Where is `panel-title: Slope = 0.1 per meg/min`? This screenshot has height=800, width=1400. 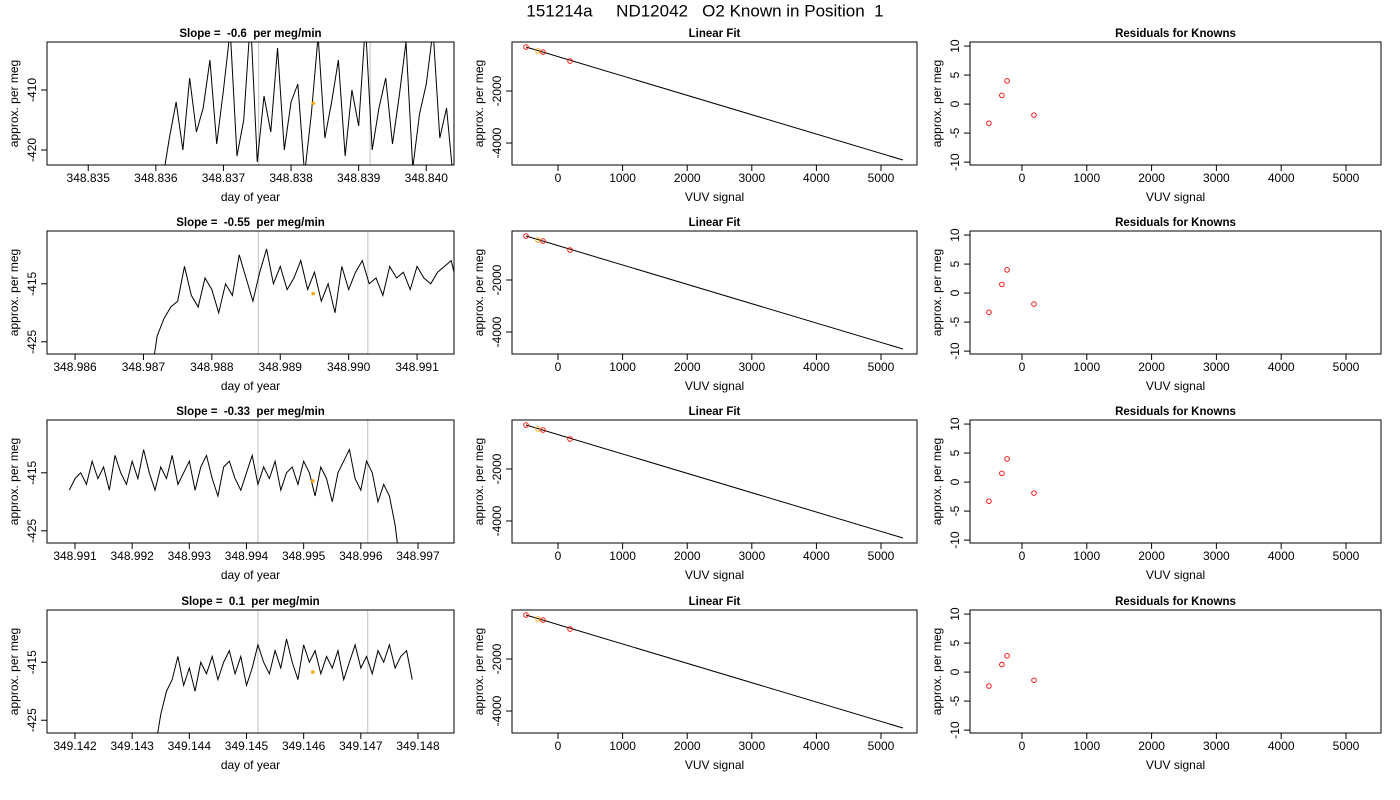 panel-title: Slope = 0.1 per meg/min is located at coordinates (250, 602).